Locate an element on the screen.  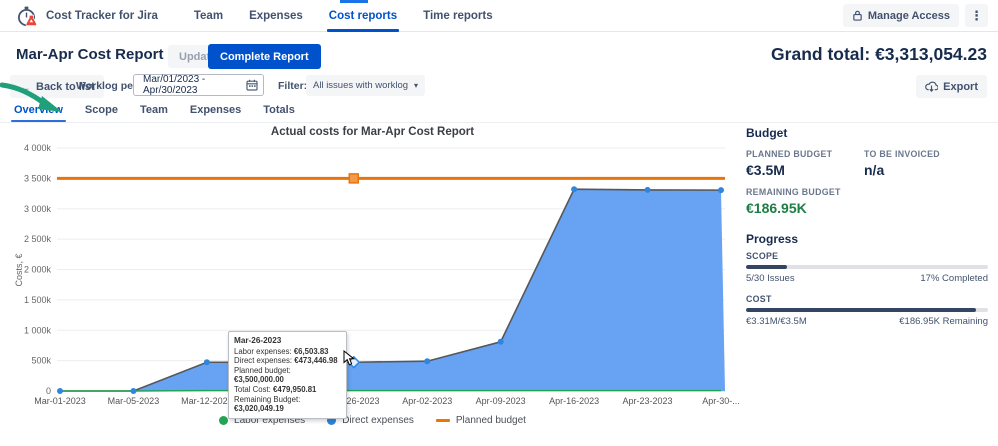
export-button: Export is located at coordinates (951, 86).